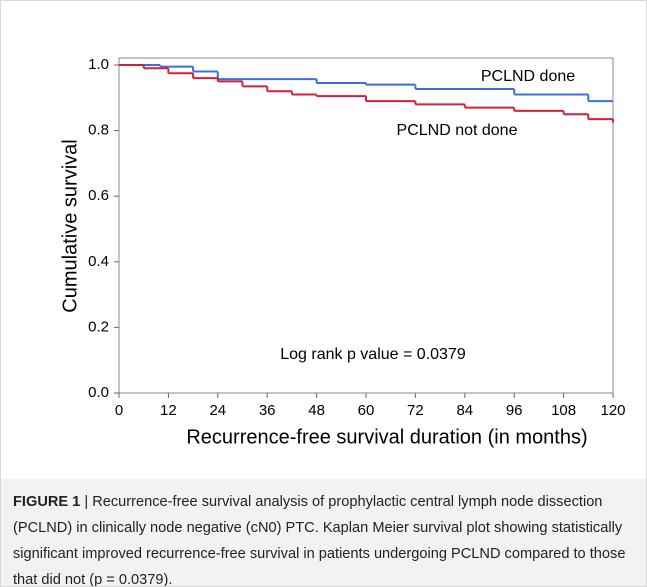 This screenshot has width=647, height=587. Describe the element at coordinates (366, 410) in the screenshot. I see `x-tick-label: 60` at that location.